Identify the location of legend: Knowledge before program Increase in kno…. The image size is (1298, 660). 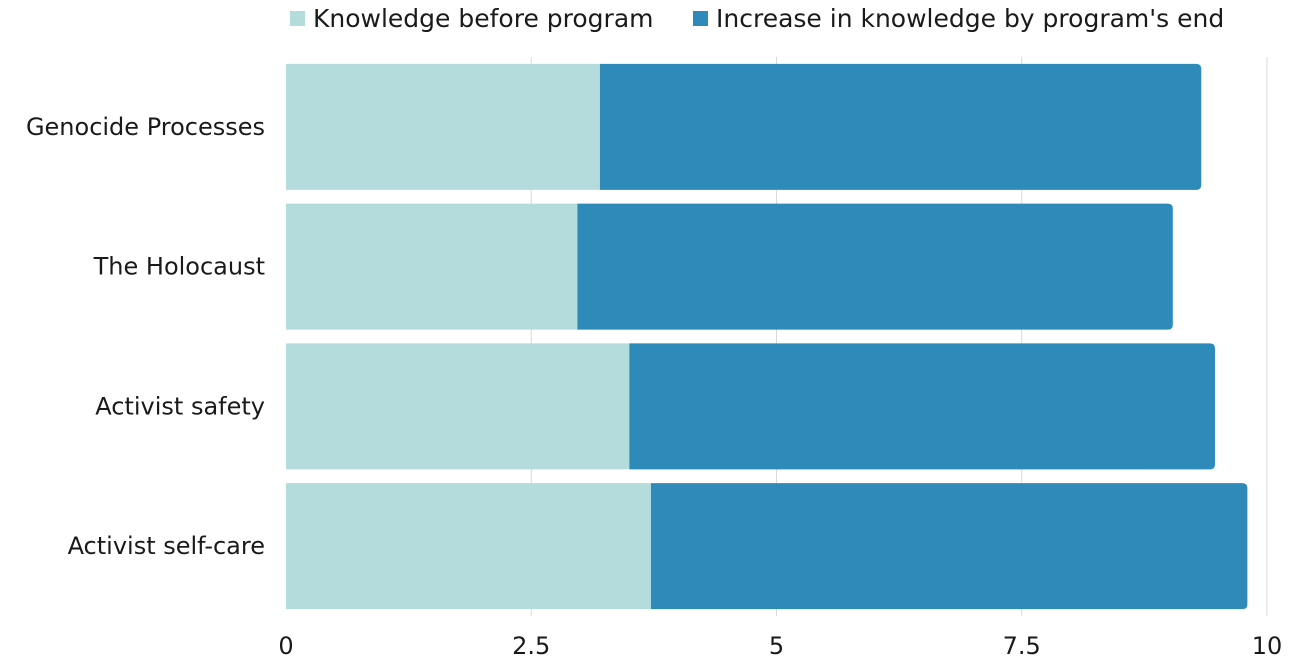
(757, 18).